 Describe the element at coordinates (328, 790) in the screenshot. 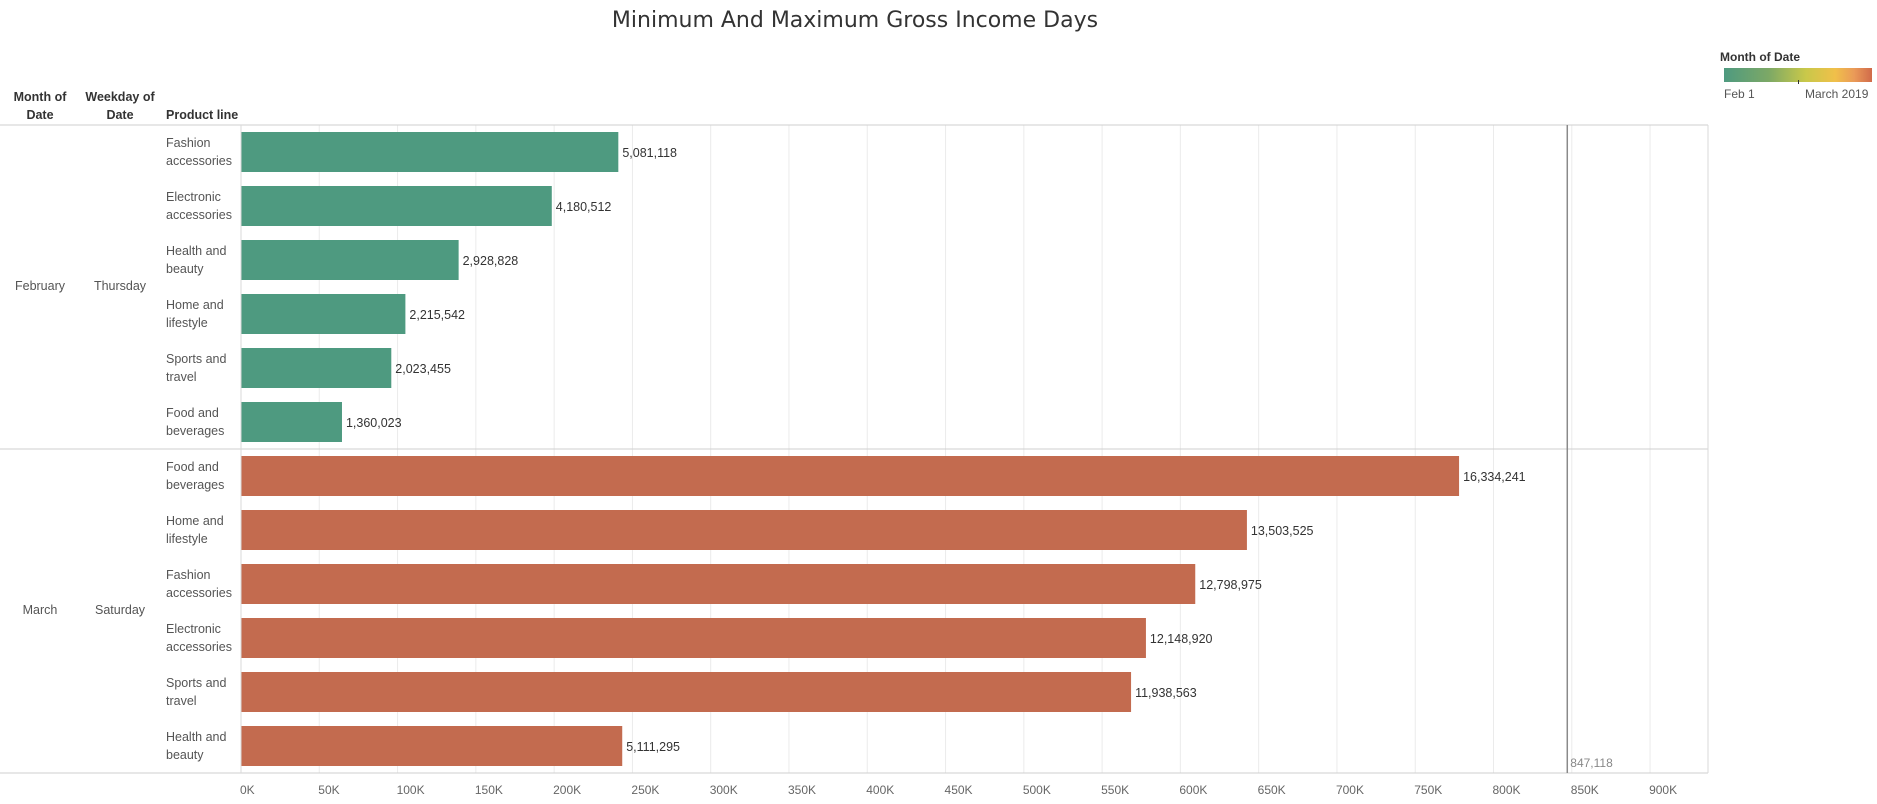

I see `x-tick-label: 50K` at that location.